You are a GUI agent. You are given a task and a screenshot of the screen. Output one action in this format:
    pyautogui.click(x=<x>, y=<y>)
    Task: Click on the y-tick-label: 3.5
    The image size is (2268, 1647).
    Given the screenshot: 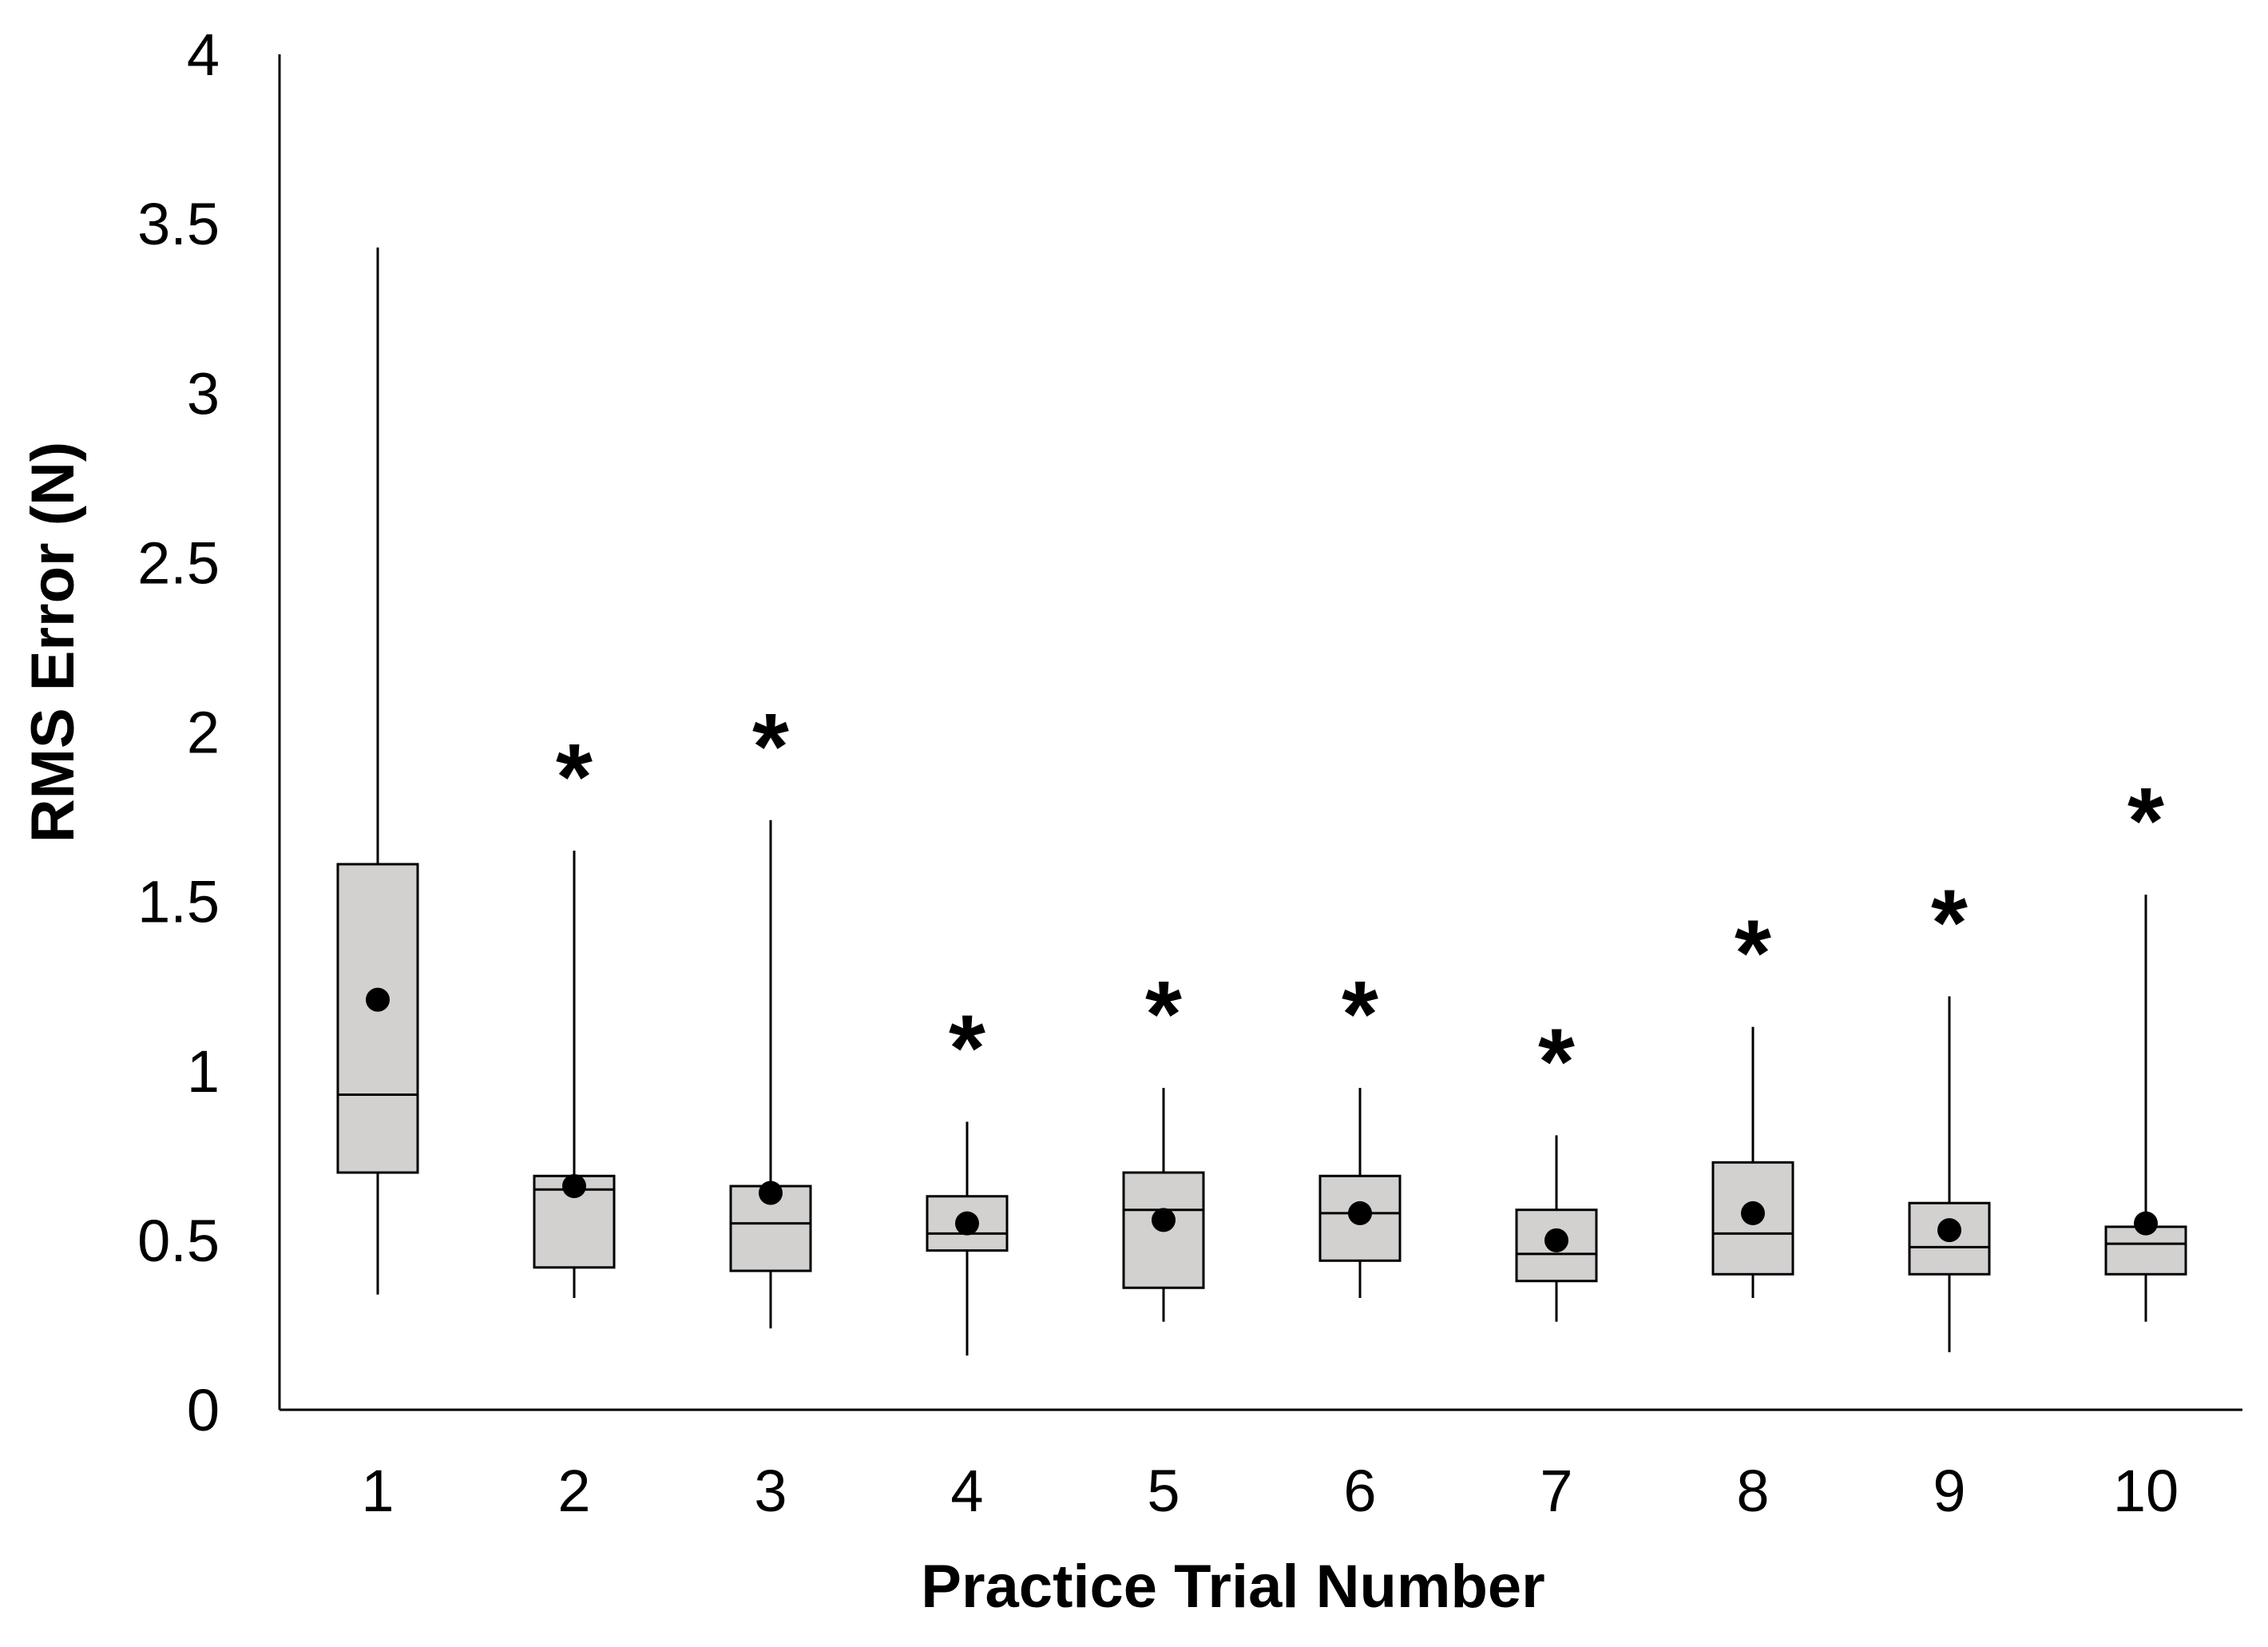 What is the action you would take?
    pyautogui.click(x=179, y=224)
    